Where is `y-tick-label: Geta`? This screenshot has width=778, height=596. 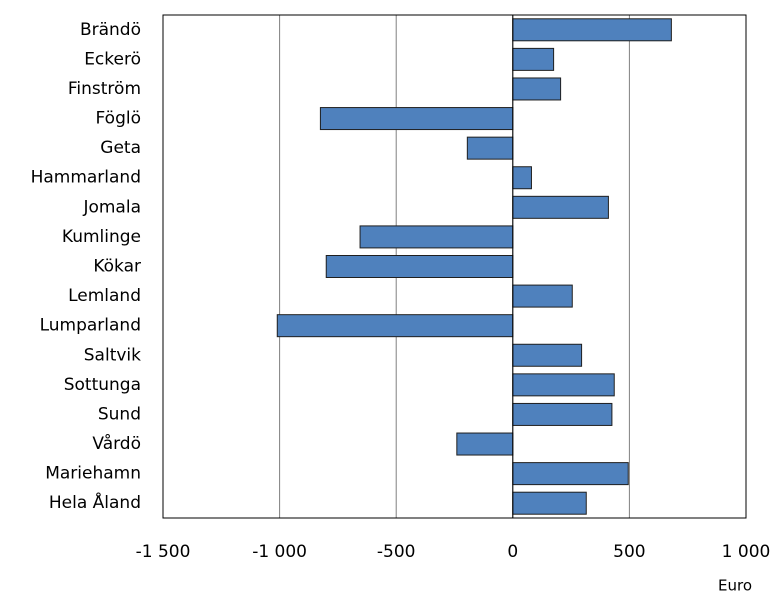 y-tick-label: Geta is located at coordinates (120, 148).